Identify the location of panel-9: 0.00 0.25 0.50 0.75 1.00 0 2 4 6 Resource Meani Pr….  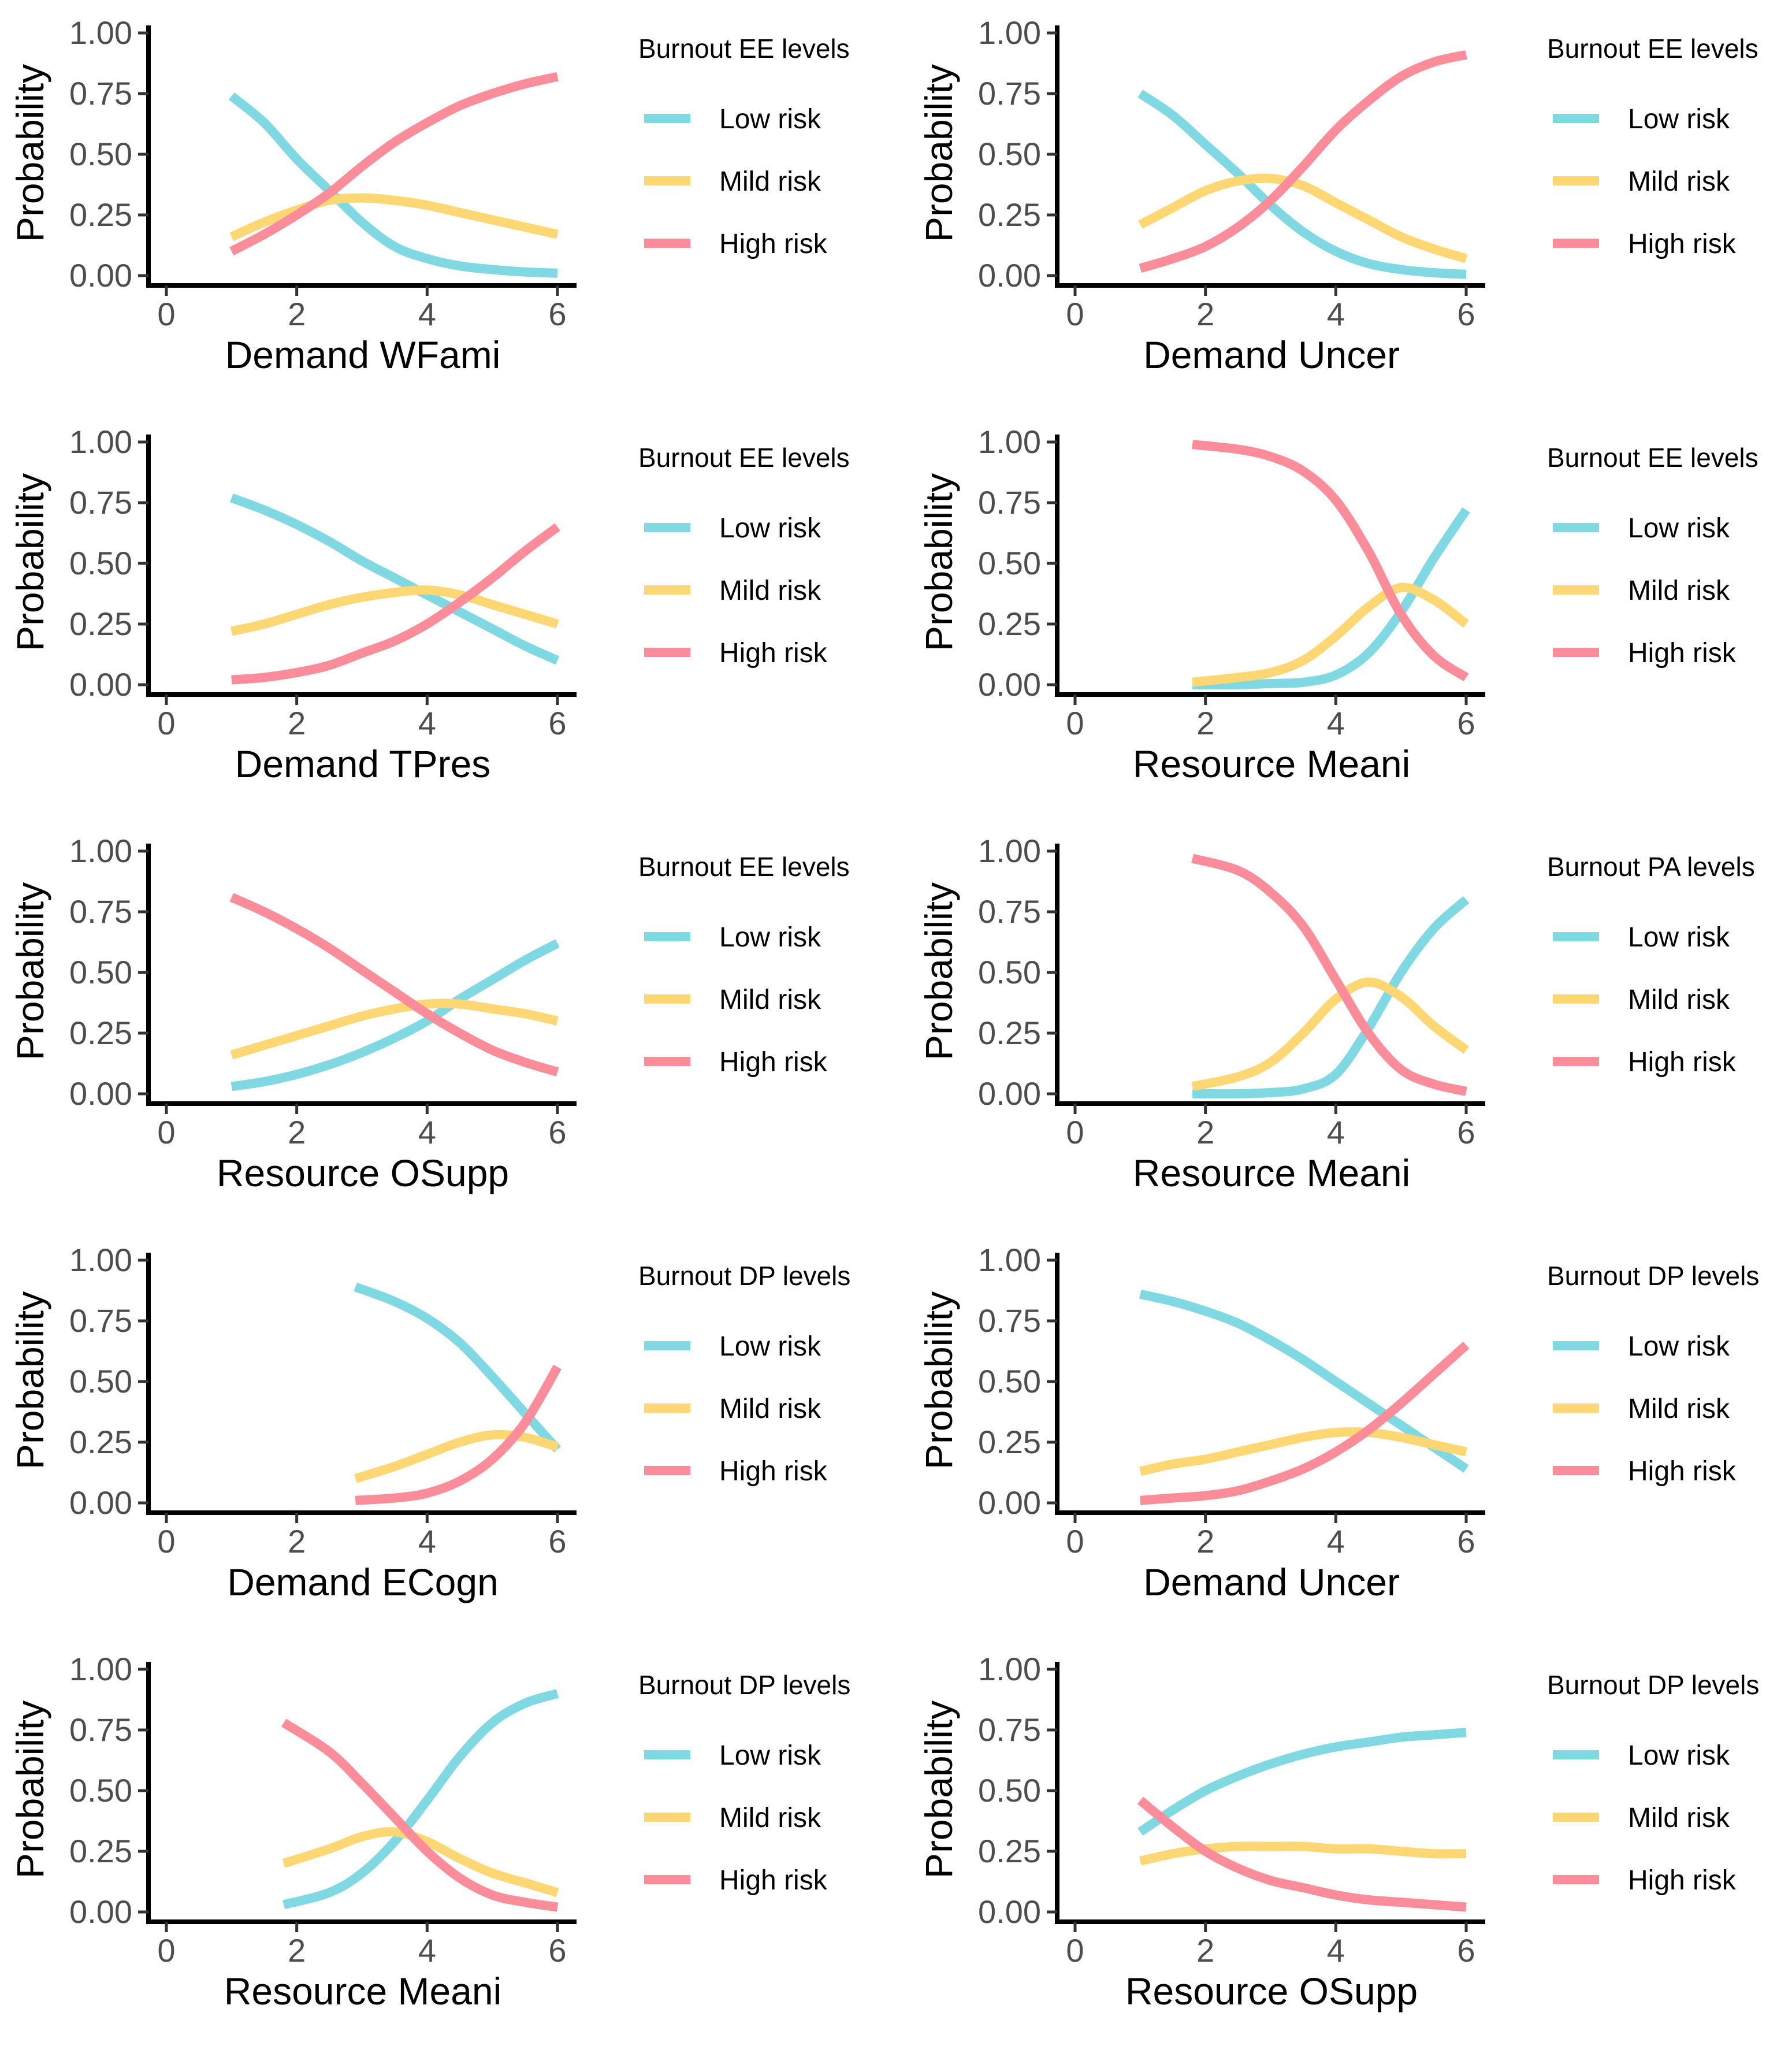
(429, 1832).